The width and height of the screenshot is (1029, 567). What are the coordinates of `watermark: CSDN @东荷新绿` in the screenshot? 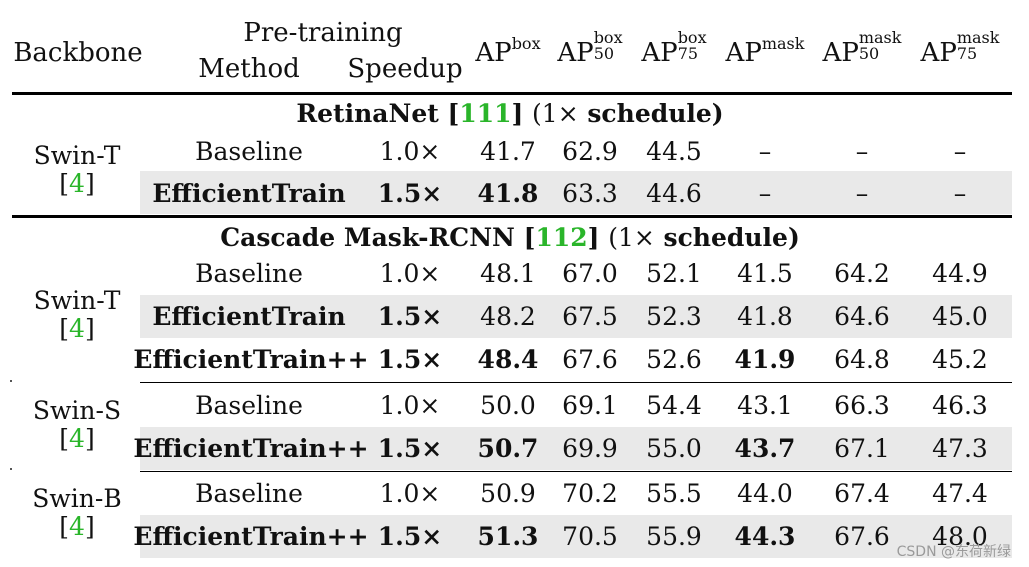 It's located at (953, 552).